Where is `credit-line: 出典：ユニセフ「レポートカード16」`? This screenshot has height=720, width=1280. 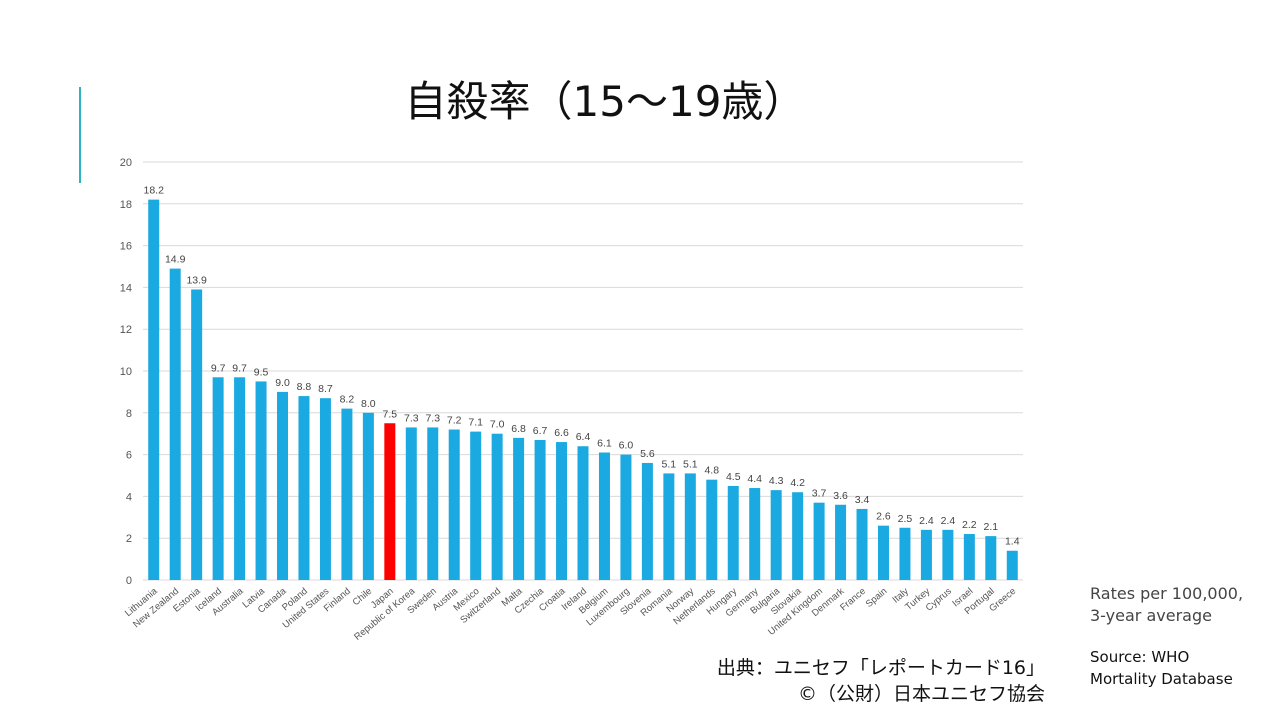 credit-line: 出典：ユニセフ「レポートカード16」 is located at coordinates (880, 668).